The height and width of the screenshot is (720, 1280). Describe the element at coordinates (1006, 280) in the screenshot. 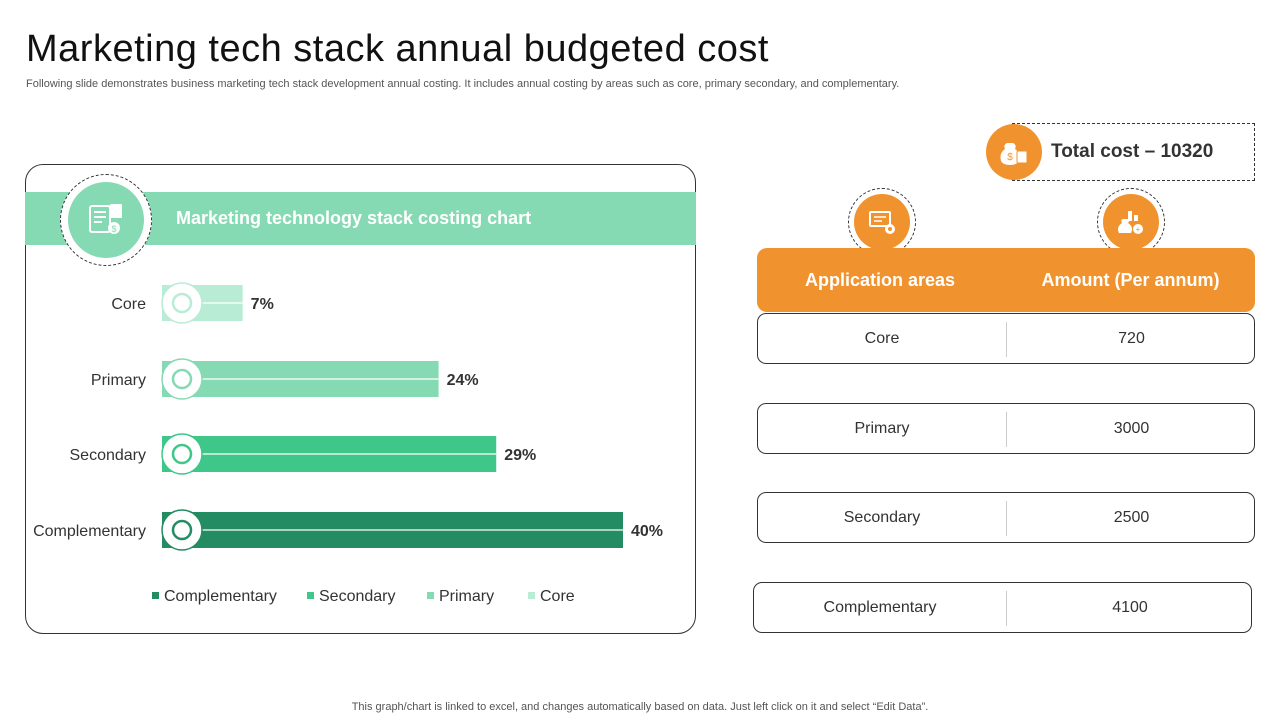

I see `table-header` at that location.